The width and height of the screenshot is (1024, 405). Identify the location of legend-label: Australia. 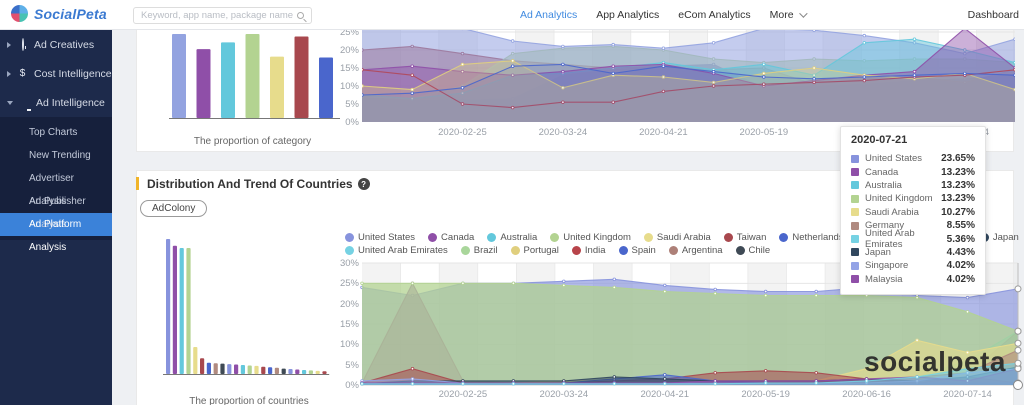
(519, 237).